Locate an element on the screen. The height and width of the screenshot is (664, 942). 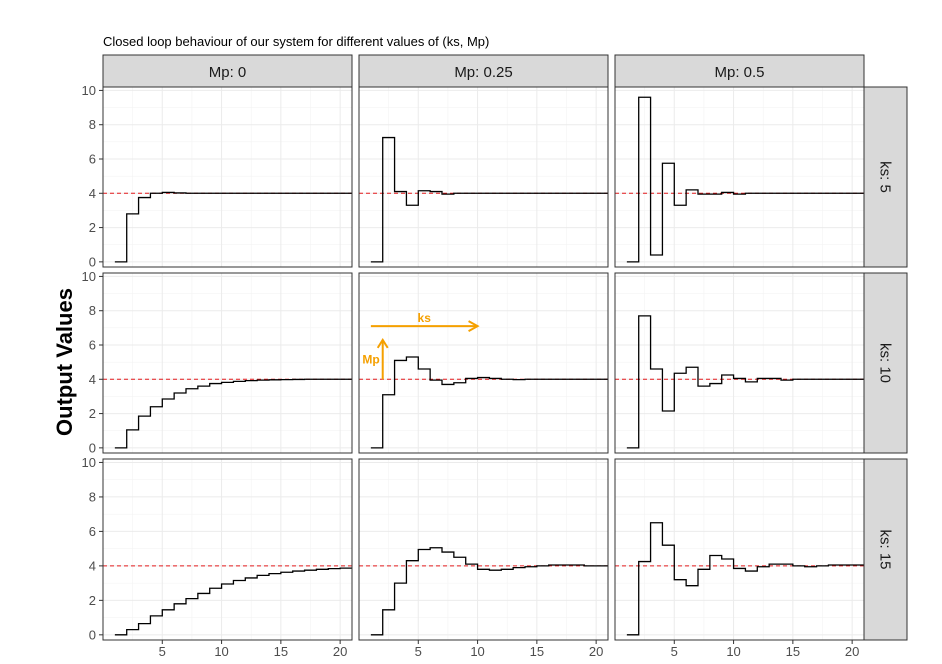
column-strip-label: Mp: 0.25 is located at coordinates (483, 72).